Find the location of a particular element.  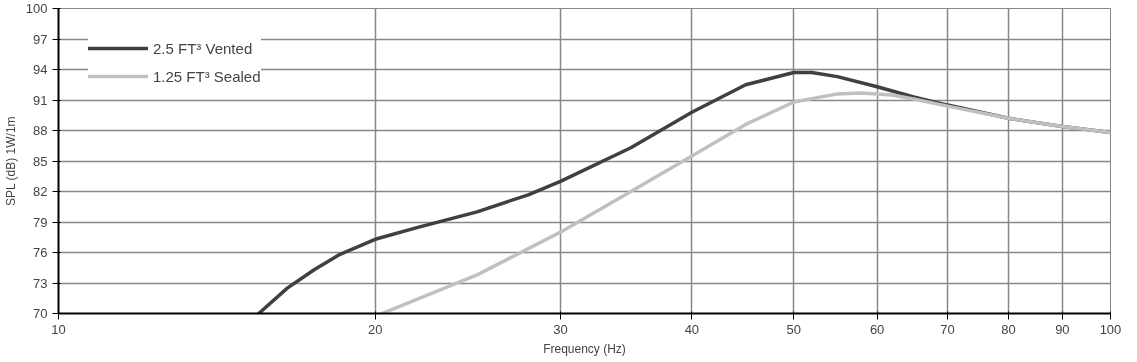

y-tick-label: 88 is located at coordinates (40, 130).